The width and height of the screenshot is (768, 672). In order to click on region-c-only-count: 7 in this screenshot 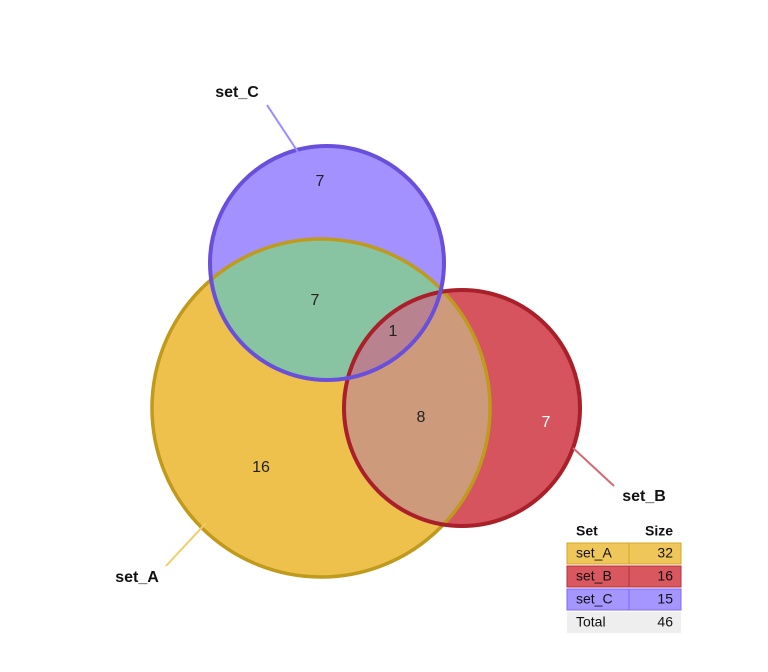, I will do `click(320, 181)`.